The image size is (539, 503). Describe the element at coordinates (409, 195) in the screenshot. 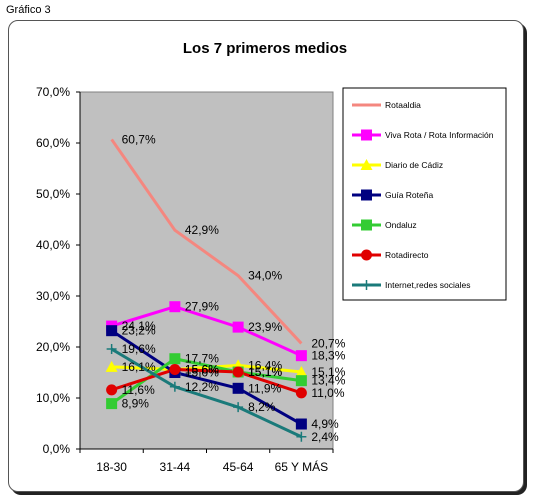

I see `legend-label: Guía Roteña` at that location.